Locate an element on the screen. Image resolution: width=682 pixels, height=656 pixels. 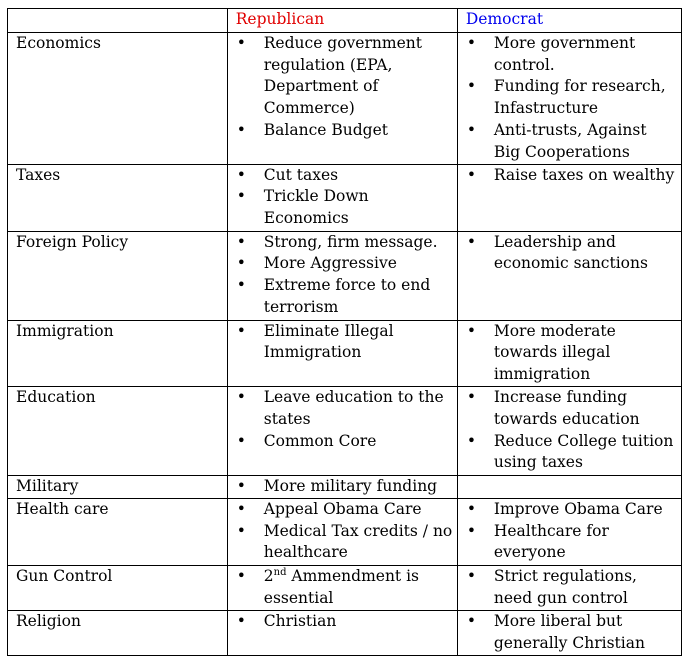
democrat-list: Raise taxes on wealthy is located at coordinates (571, 176).